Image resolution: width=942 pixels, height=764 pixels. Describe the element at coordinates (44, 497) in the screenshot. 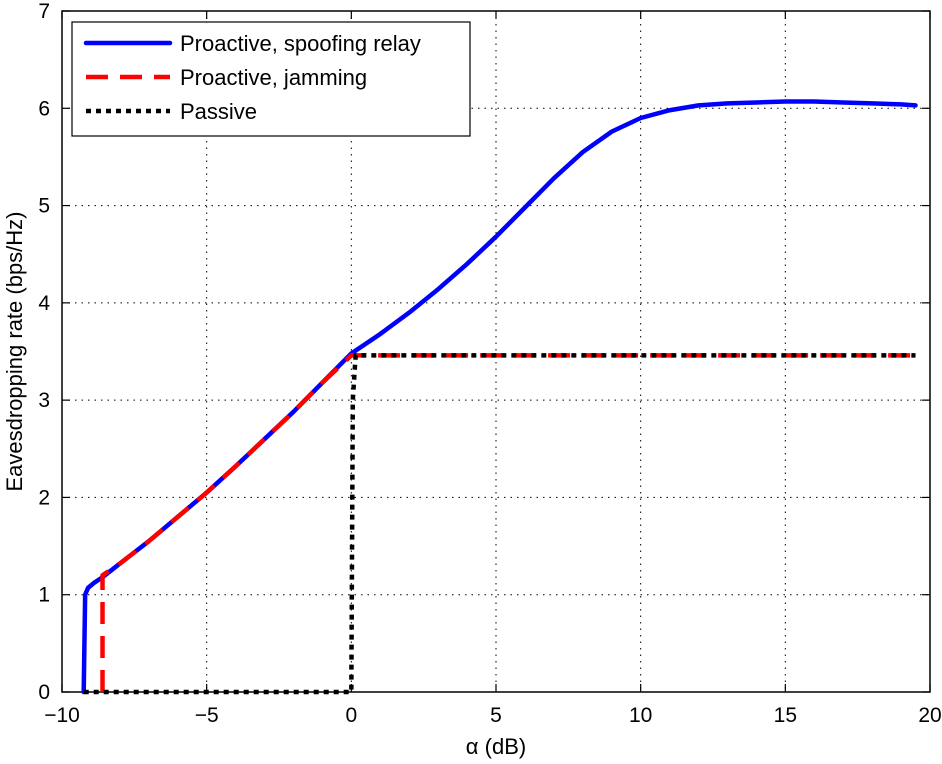

I see `y-tick-label: 2` at that location.